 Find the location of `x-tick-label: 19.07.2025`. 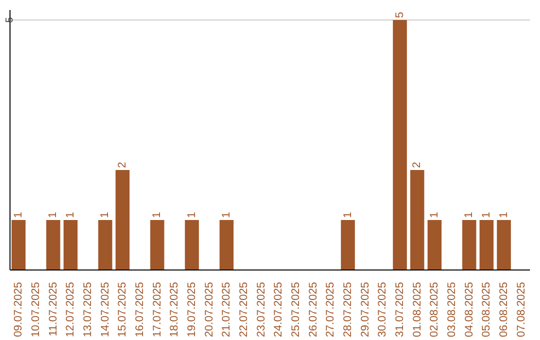

x-tick-label: 19.07.2025 is located at coordinates (192, 310).